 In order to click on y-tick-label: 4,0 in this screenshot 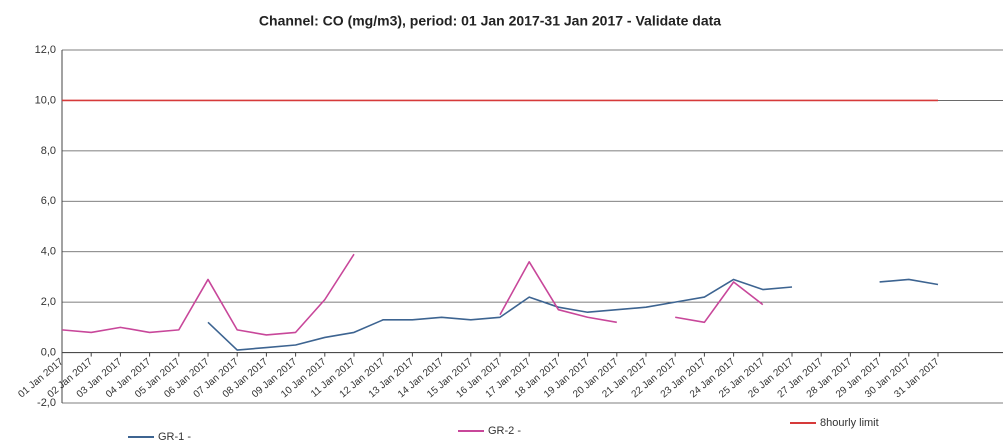, I will do `click(48, 252)`.